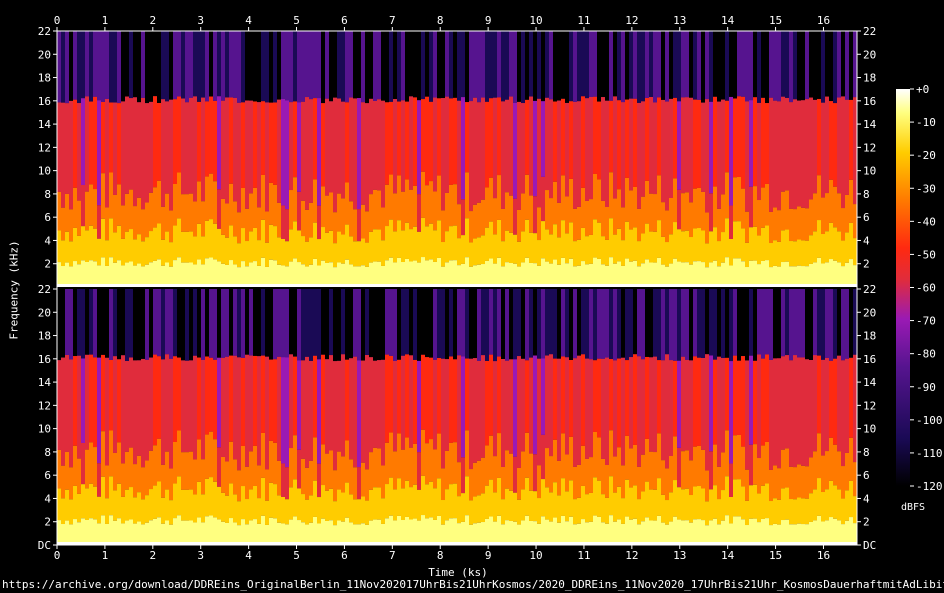 The width and height of the screenshot is (944, 593). What do you see at coordinates (922, 89) in the screenshot?
I see `colorbar-tick-label: +0` at bounding box center [922, 89].